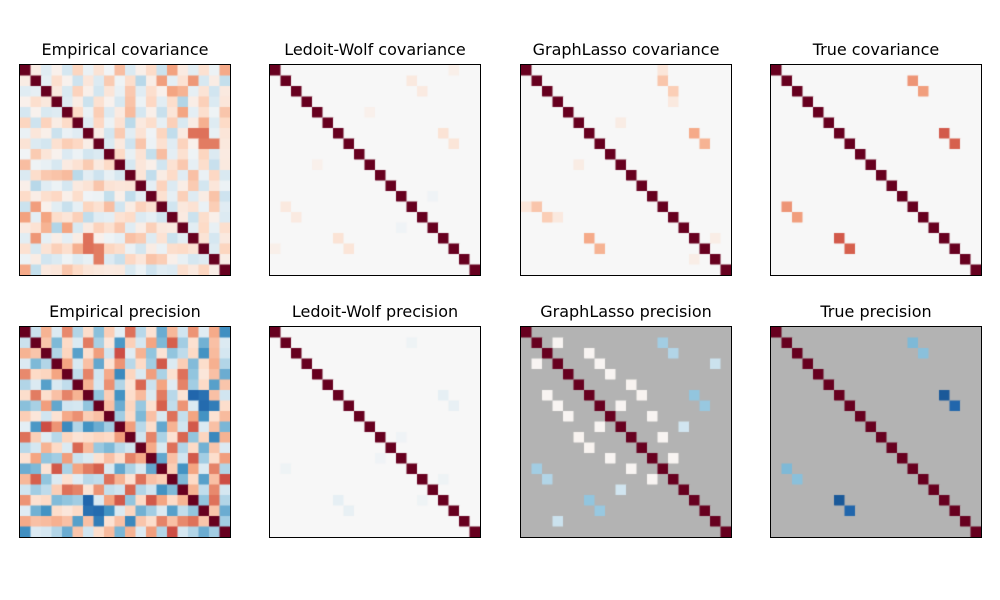 This screenshot has width=1000, height=600. I want to click on heatmap-true-precision, so click(876, 432).